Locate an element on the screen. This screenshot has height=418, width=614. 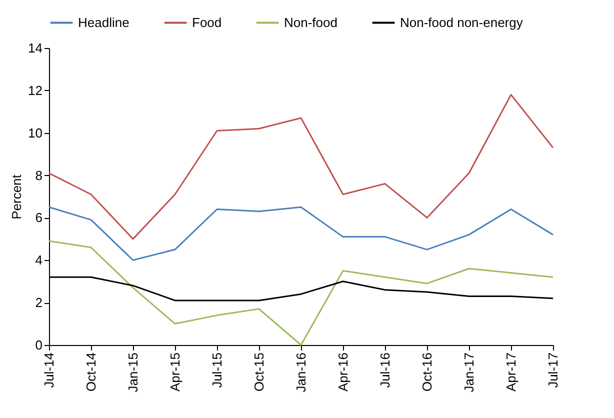
x-tick-label: Oct-15 is located at coordinates (259, 372).